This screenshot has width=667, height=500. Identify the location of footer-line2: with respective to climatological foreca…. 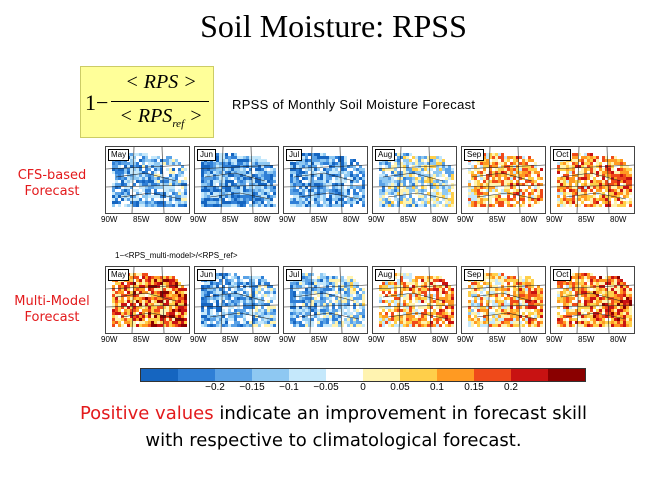
(333, 440).